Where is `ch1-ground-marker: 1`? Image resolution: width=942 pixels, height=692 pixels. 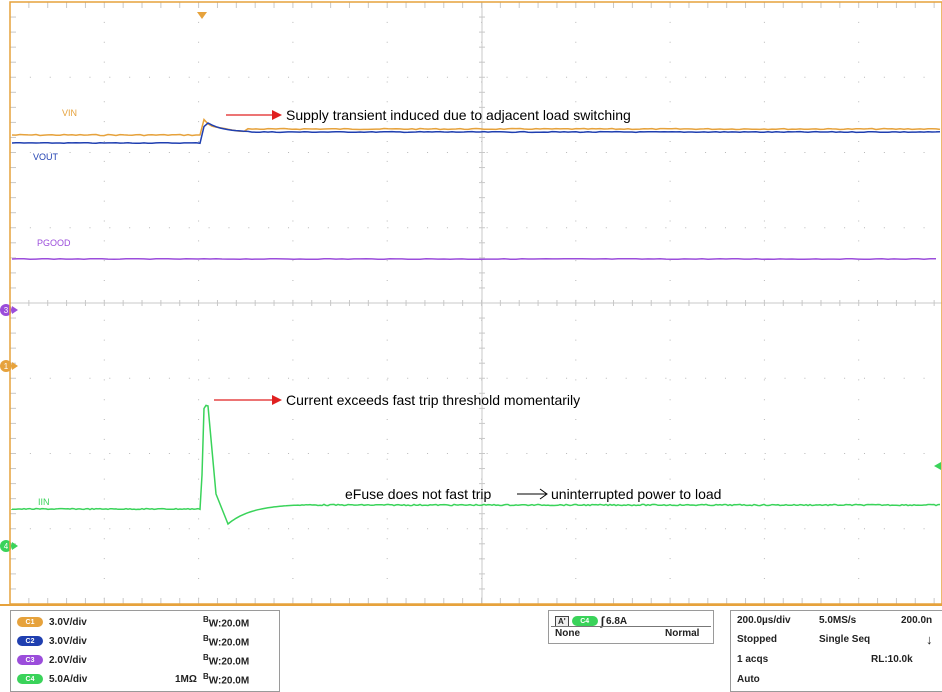 ch1-ground-marker: 1 is located at coordinates (9, 366).